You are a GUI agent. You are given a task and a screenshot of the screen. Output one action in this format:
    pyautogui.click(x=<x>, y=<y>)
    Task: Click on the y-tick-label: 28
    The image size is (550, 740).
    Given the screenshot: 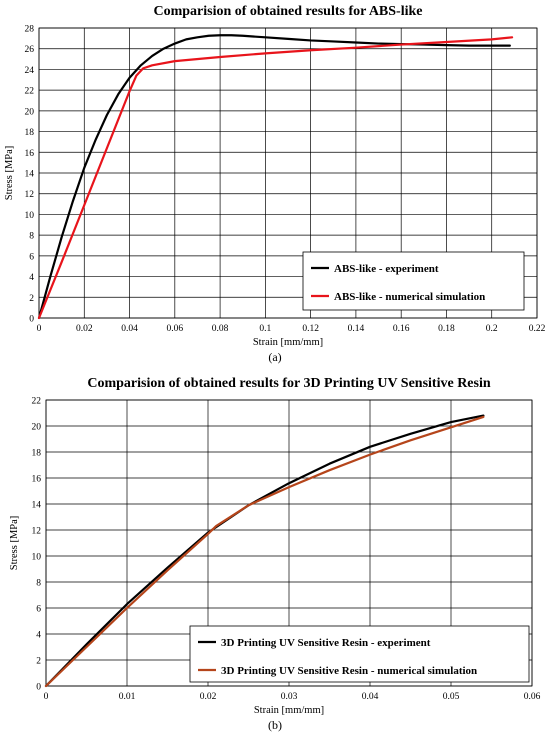 What is the action you would take?
    pyautogui.click(x=30, y=30)
    